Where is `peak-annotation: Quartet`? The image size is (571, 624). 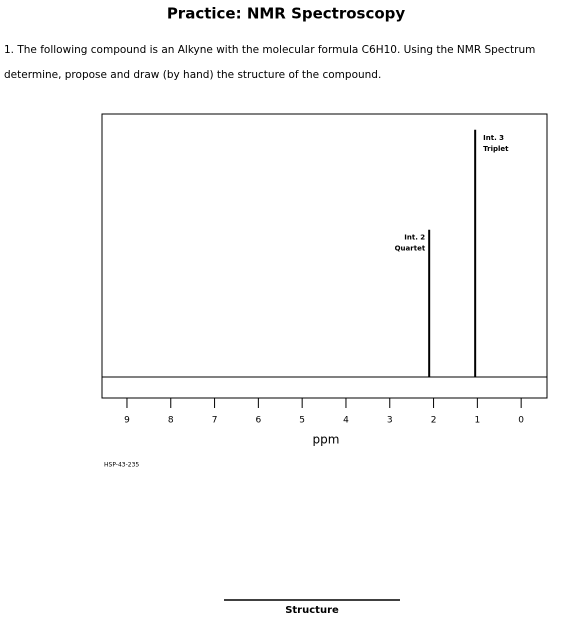 peak-annotation: Quartet is located at coordinates (410, 249).